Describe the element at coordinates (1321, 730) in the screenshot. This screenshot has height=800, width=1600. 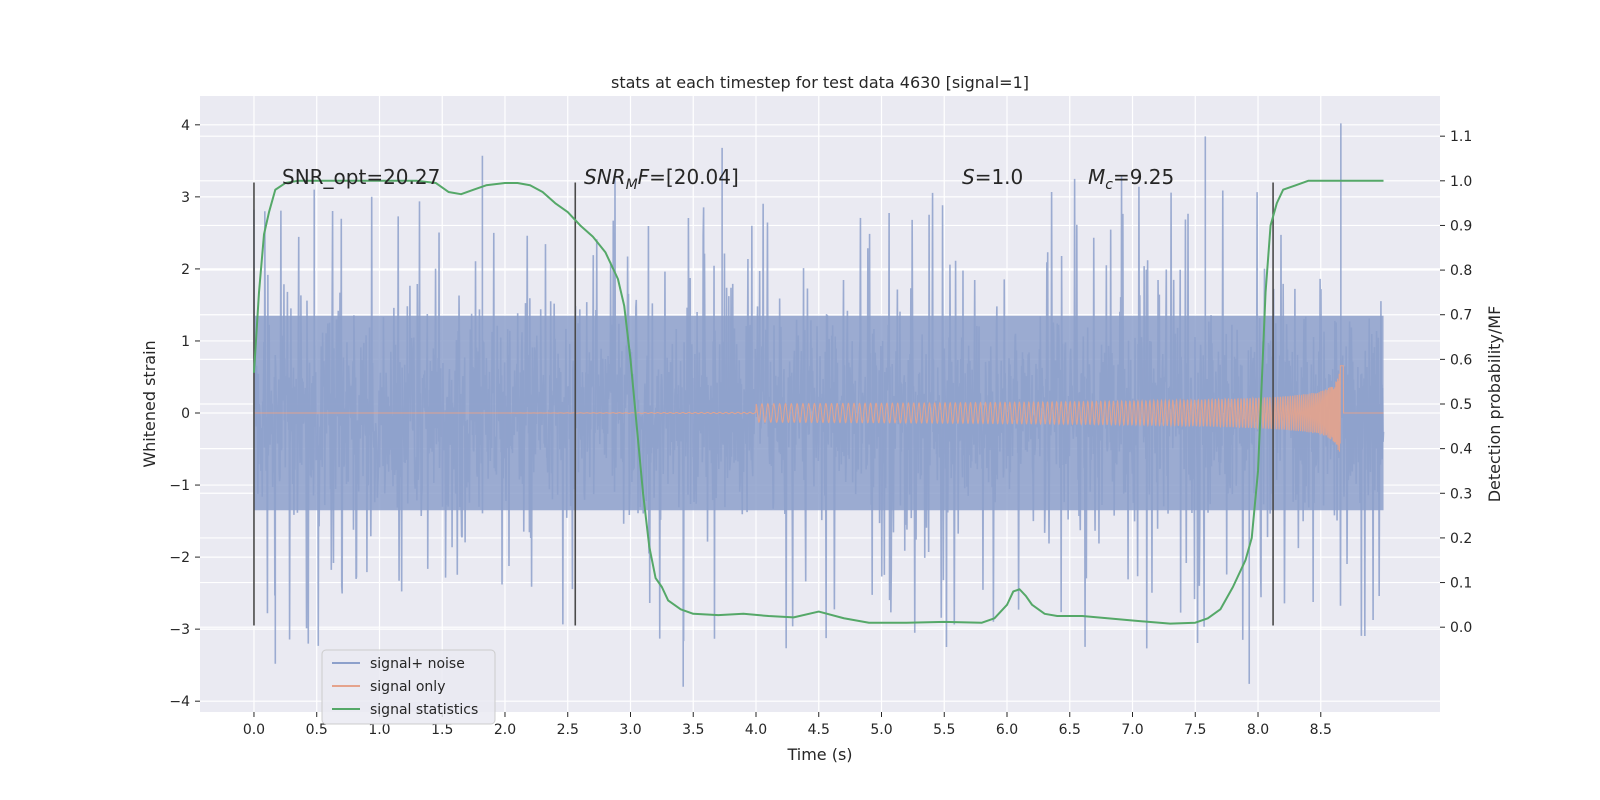
I see `x-tick-label: 8.5` at that location.